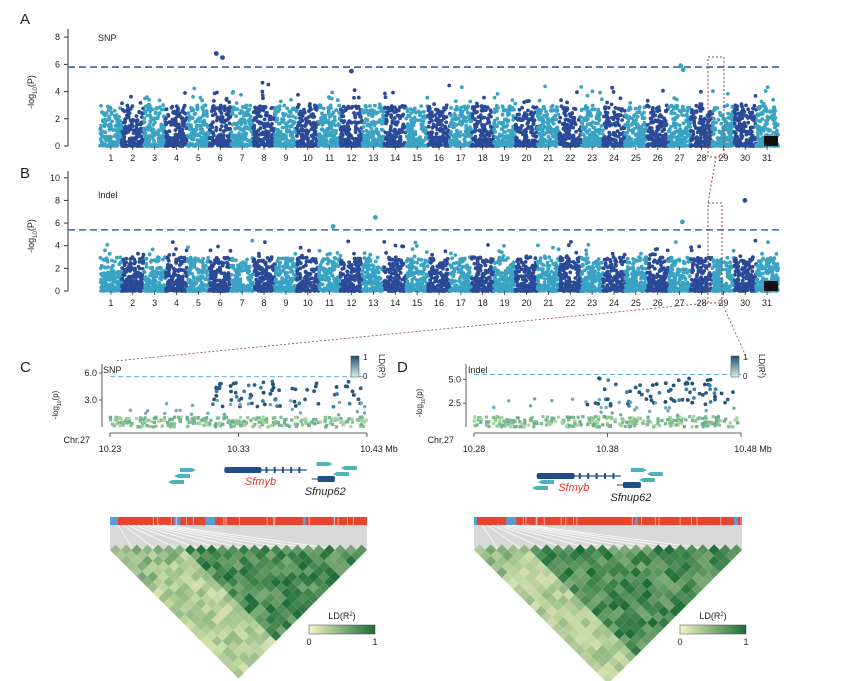 Image resolution: width=841 pixels, height=681 pixels. Describe the element at coordinates (55, 178) in the screenshot. I see `y-tick-label: 10` at that location.